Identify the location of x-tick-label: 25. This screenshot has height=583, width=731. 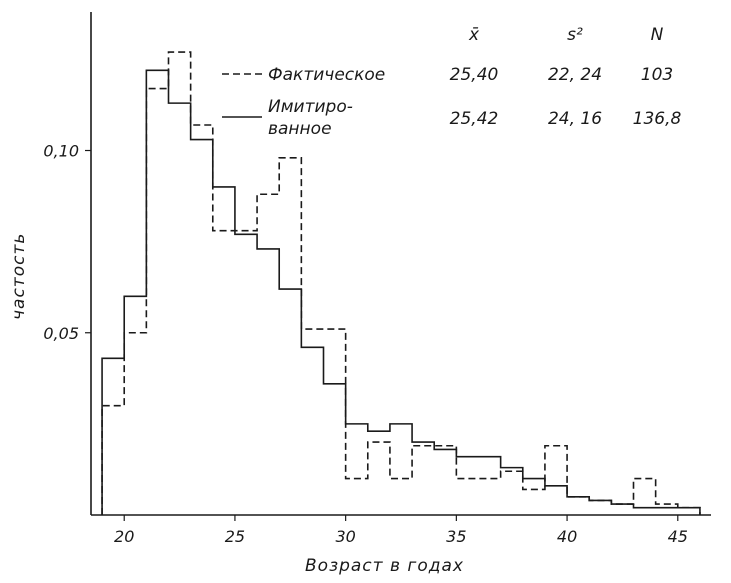
(235, 536).